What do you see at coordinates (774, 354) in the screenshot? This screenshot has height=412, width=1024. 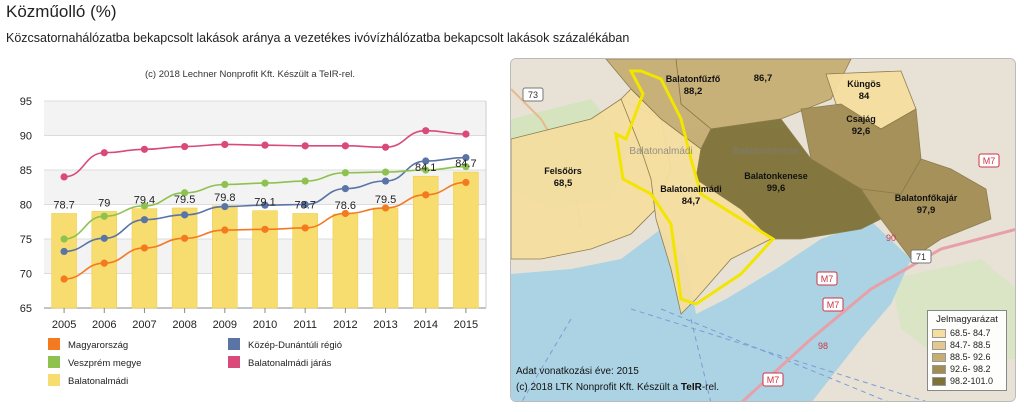 I see `ferry-route` at bounding box center [774, 354].